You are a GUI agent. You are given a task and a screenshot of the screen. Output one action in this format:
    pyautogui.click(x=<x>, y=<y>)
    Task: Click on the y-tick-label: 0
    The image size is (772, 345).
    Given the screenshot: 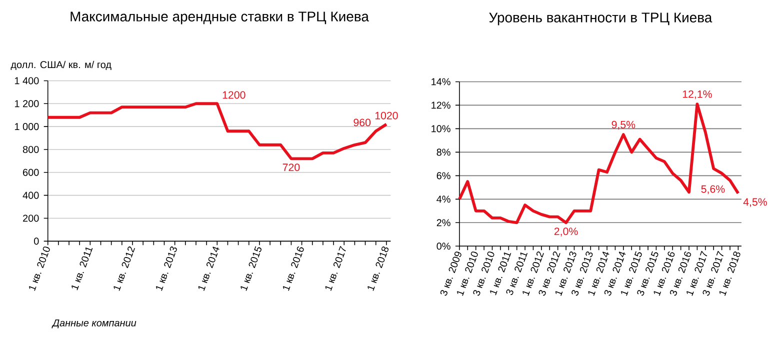 What is the action you would take?
    pyautogui.click(x=36, y=241)
    